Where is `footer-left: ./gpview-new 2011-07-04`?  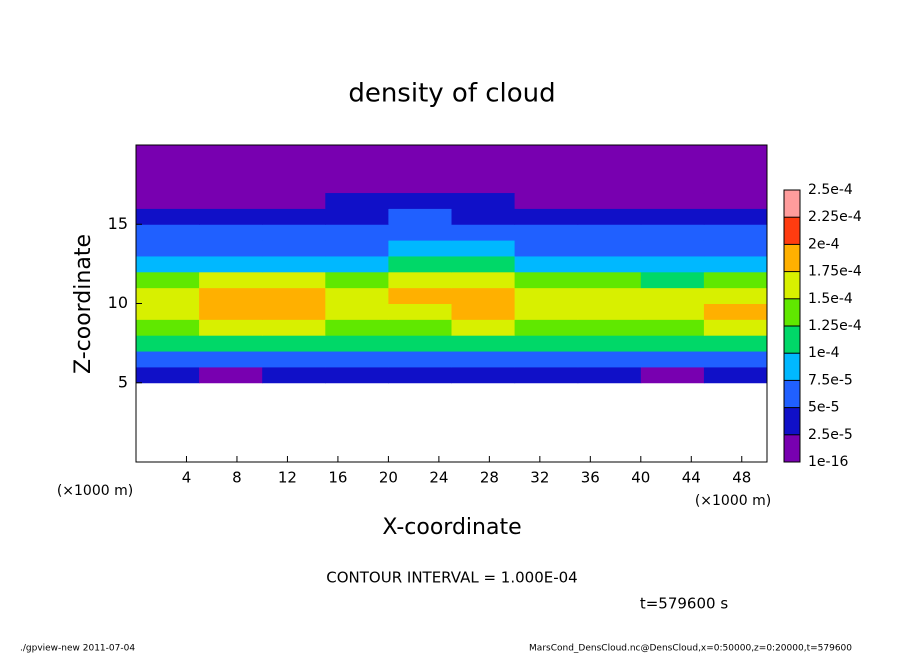
footer-left: ./gpview-new 2011-07-04 is located at coordinates (77, 649).